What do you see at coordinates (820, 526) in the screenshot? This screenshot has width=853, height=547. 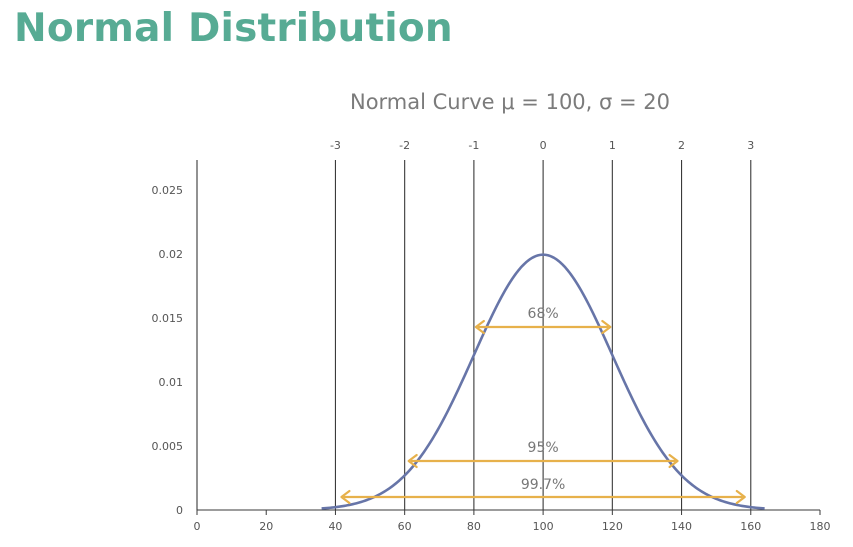 I see `x-tick-label: 180` at bounding box center [820, 526].